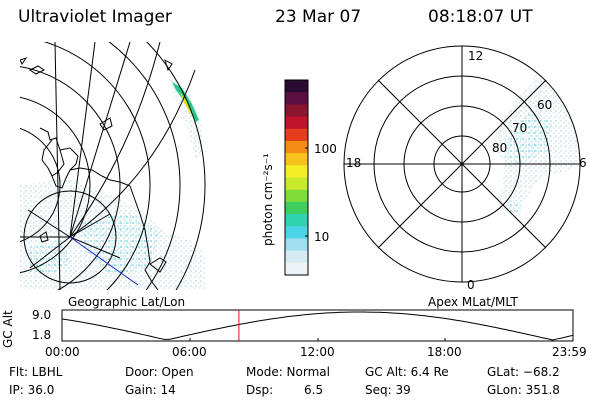 Image resolution: width=600 pixels, height=400 pixels. I want to click on uv-emission-core, so click(120, 243).